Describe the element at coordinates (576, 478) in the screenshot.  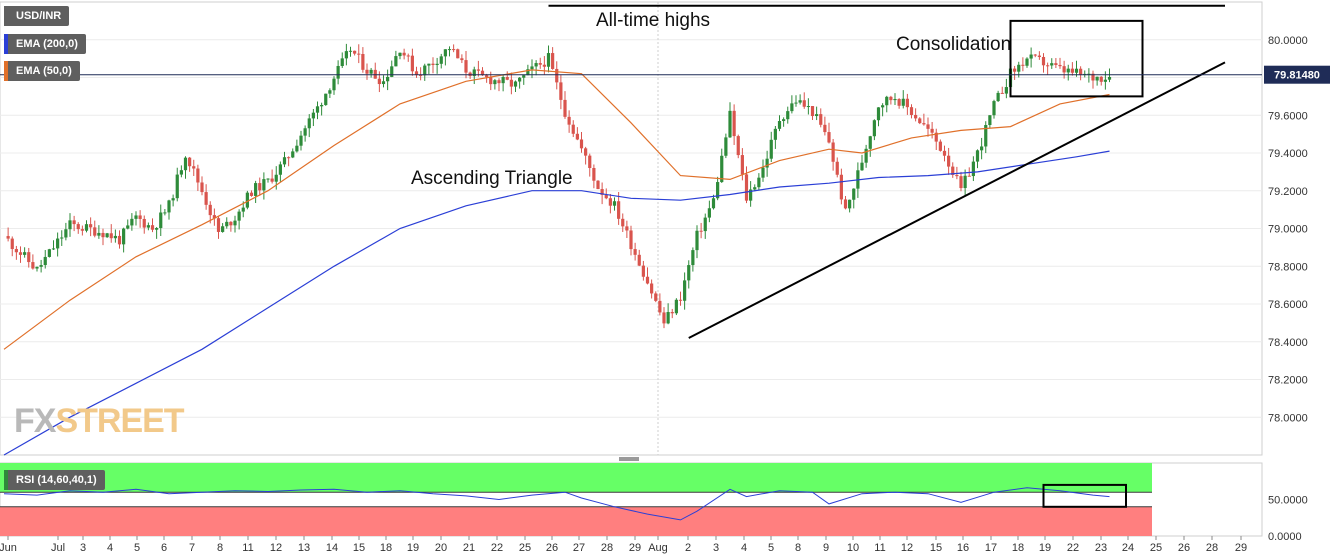
I see `rsi-zone-upper` at that location.